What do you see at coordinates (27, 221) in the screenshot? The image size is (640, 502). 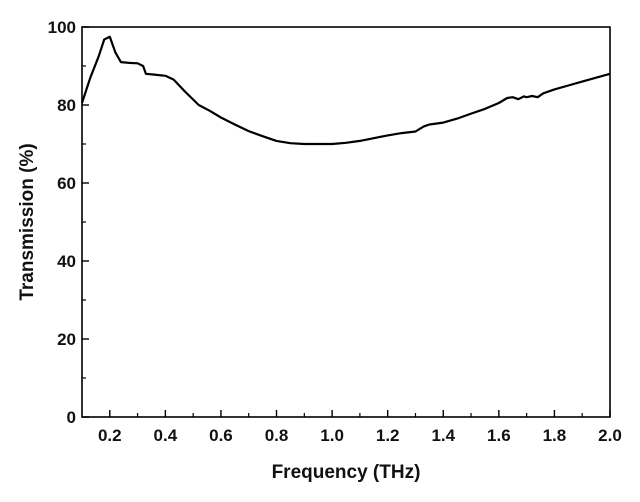 I see `y-axis-title: Transmission (%)` at bounding box center [27, 221].